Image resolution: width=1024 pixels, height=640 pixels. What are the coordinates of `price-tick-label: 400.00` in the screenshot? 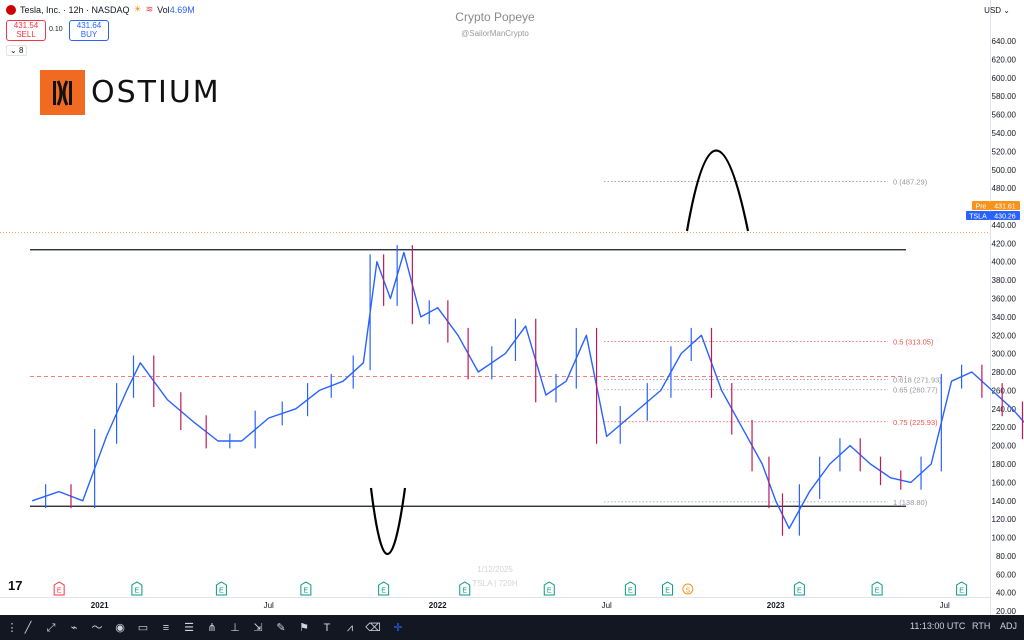 It's located at (1004, 262).